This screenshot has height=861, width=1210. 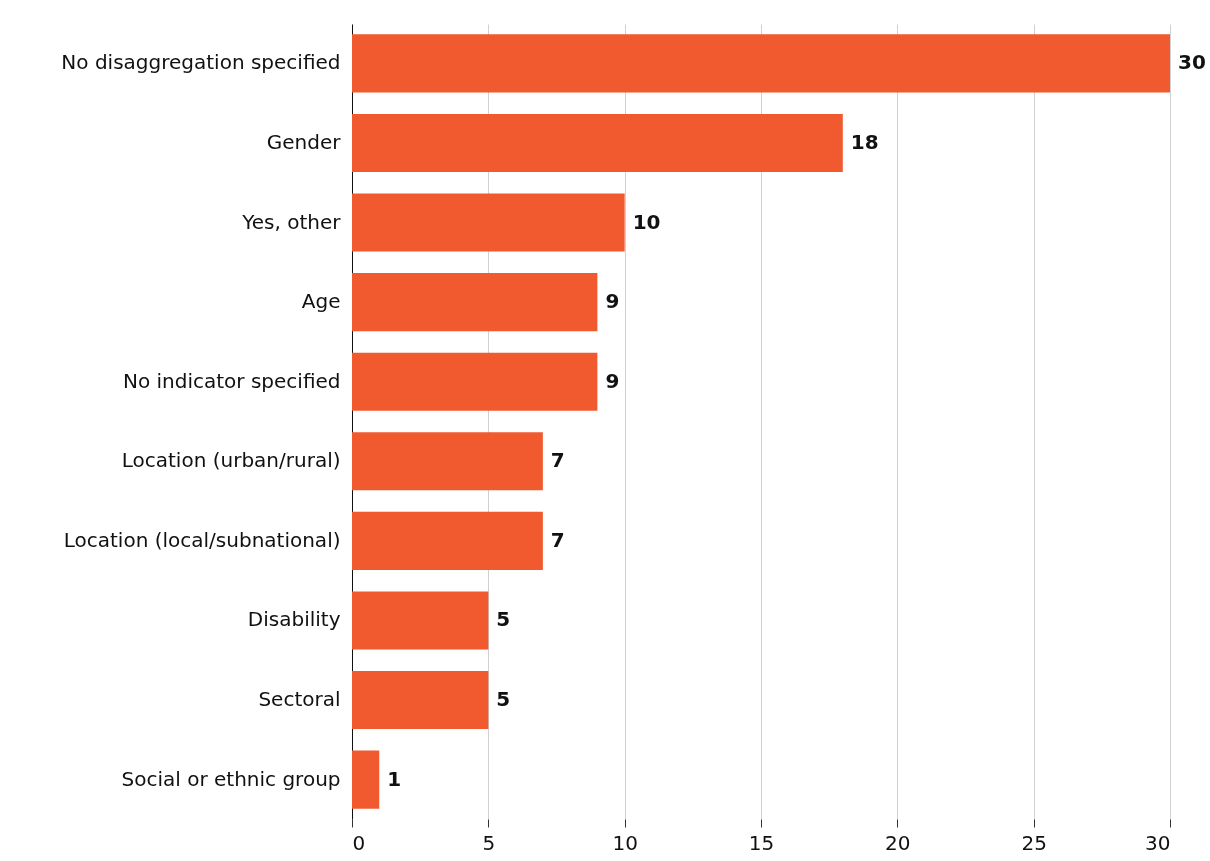 I want to click on y-tick-label: Gender, so click(x=304, y=141).